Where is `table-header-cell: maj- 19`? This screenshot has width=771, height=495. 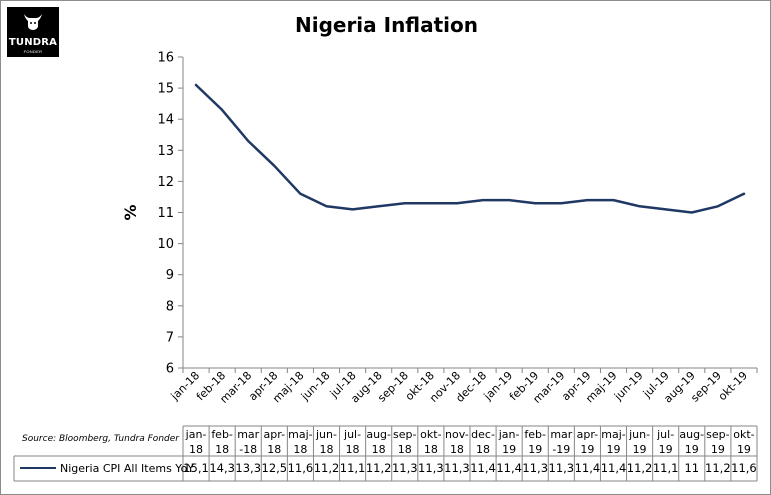
table-header-cell: maj- 19 is located at coordinates (613, 442).